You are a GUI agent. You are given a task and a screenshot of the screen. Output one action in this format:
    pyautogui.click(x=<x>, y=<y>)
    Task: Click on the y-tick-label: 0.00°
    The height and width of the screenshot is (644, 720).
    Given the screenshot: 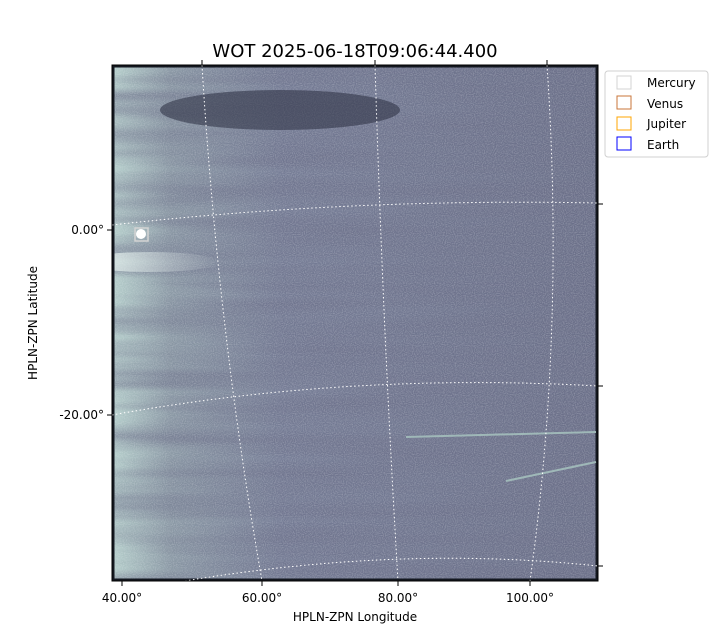 What is the action you would take?
    pyautogui.click(x=87, y=230)
    